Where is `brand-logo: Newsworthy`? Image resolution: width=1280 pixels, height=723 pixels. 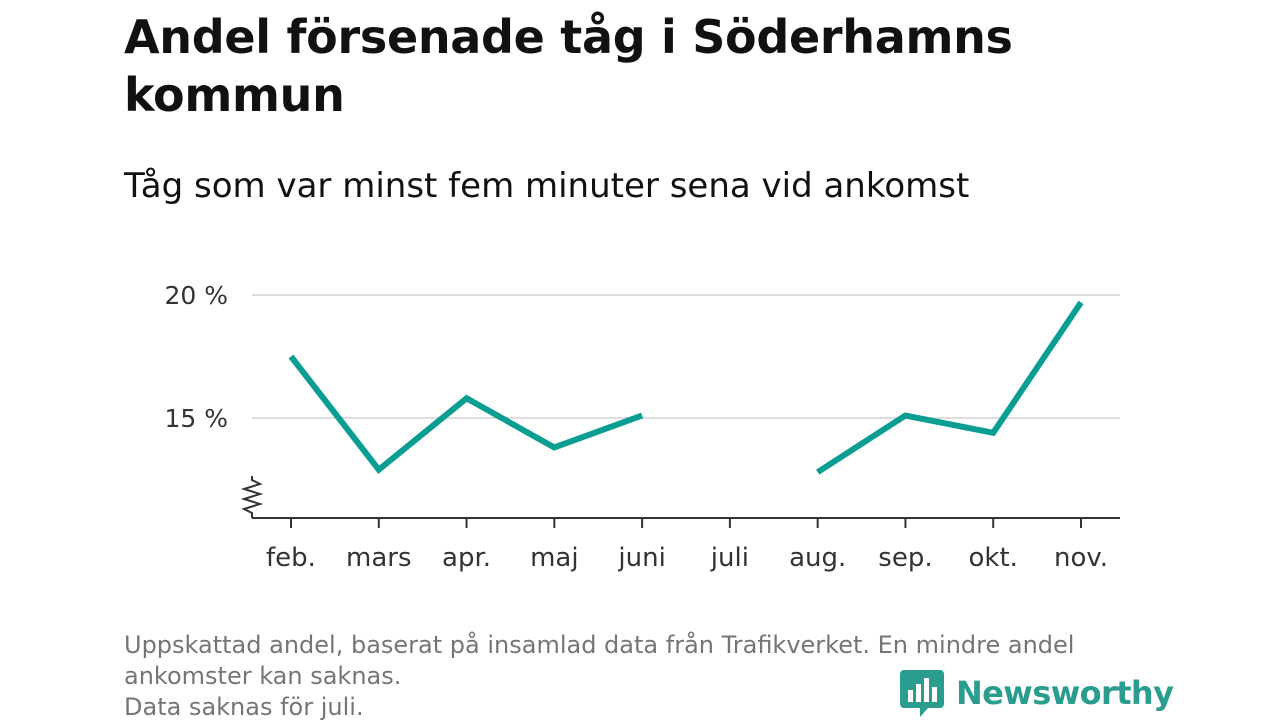
brand-logo: Newsworthy is located at coordinates (1037, 693).